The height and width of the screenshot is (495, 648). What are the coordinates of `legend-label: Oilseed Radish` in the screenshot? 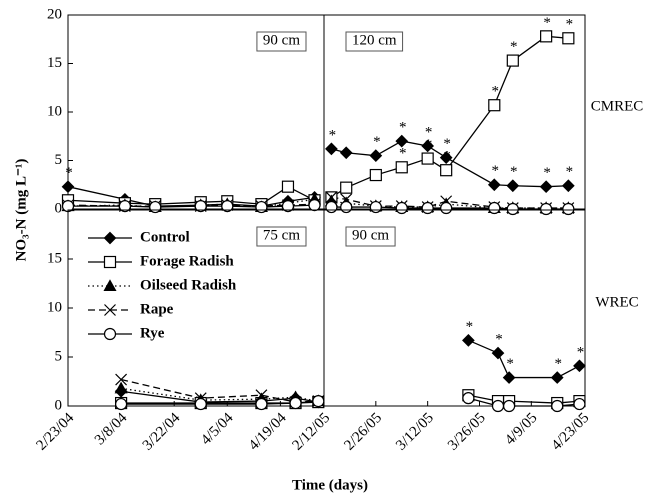 It's located at (188, 285).